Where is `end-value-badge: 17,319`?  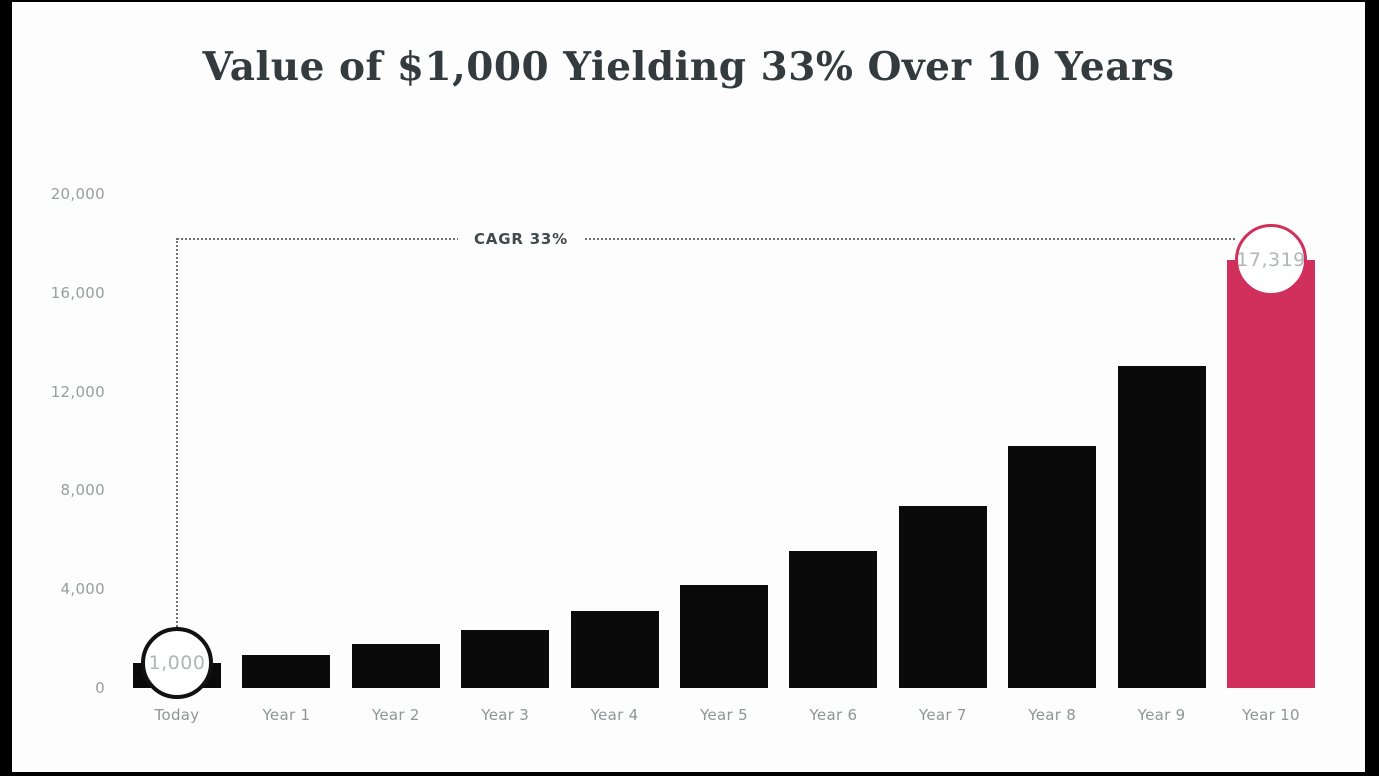
end-value-badge: 17,319 is located at coordinates (1271, 260).